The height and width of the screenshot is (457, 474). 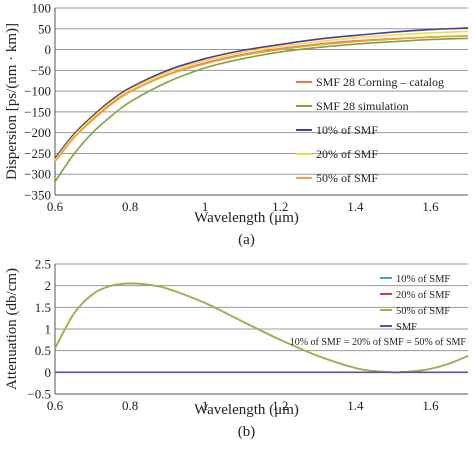 What do you see at coordinates (48, 329) in the screenshot?
I see `y-tick-label: 1` at bounding box center [48, 329].